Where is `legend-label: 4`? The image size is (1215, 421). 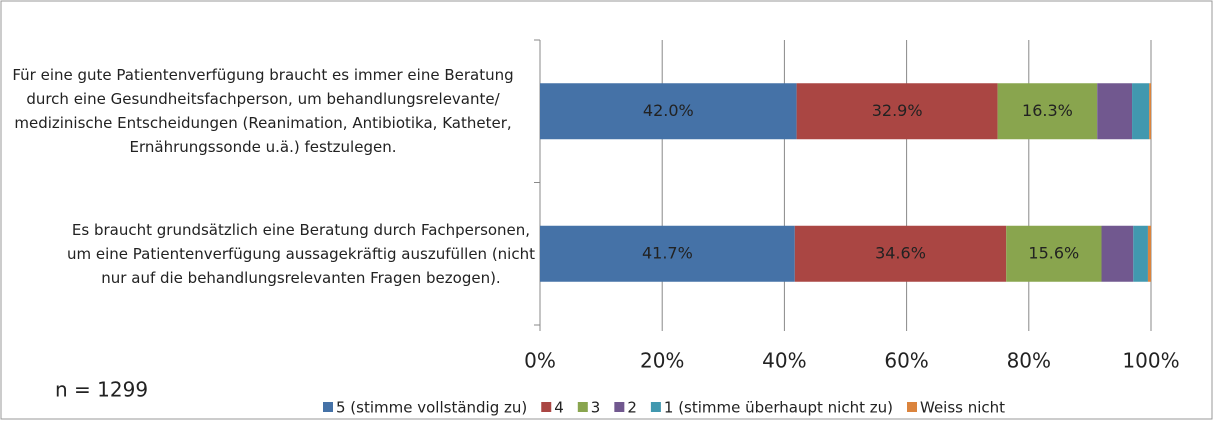
legend-label: 4 is located at coordinates (559, 408).